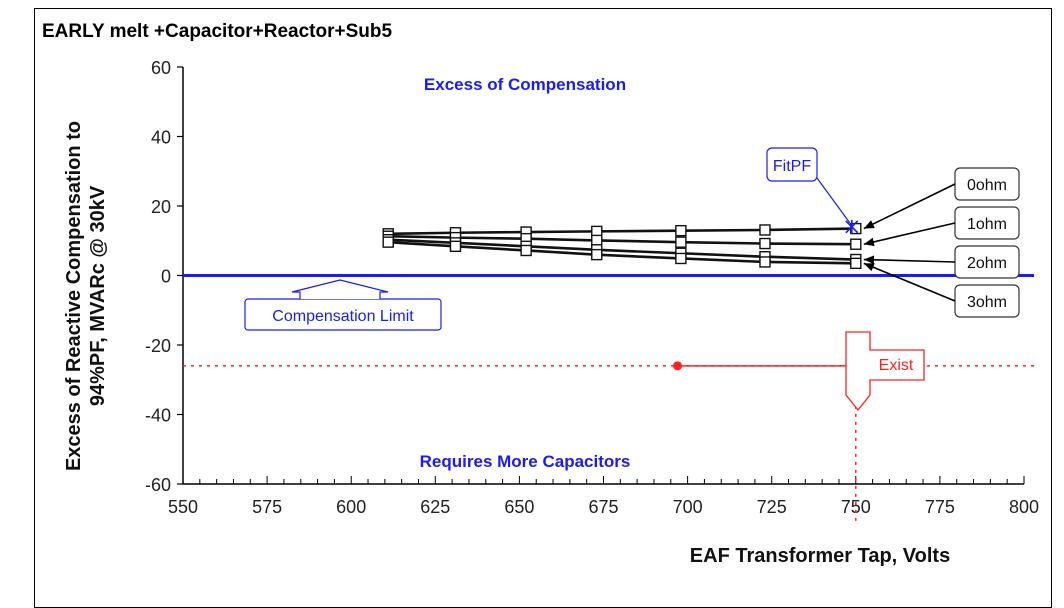 This screenshot has height=608, width=1064. I want to click on callout-label-0ohm: 0ohm, so click(987, 185).